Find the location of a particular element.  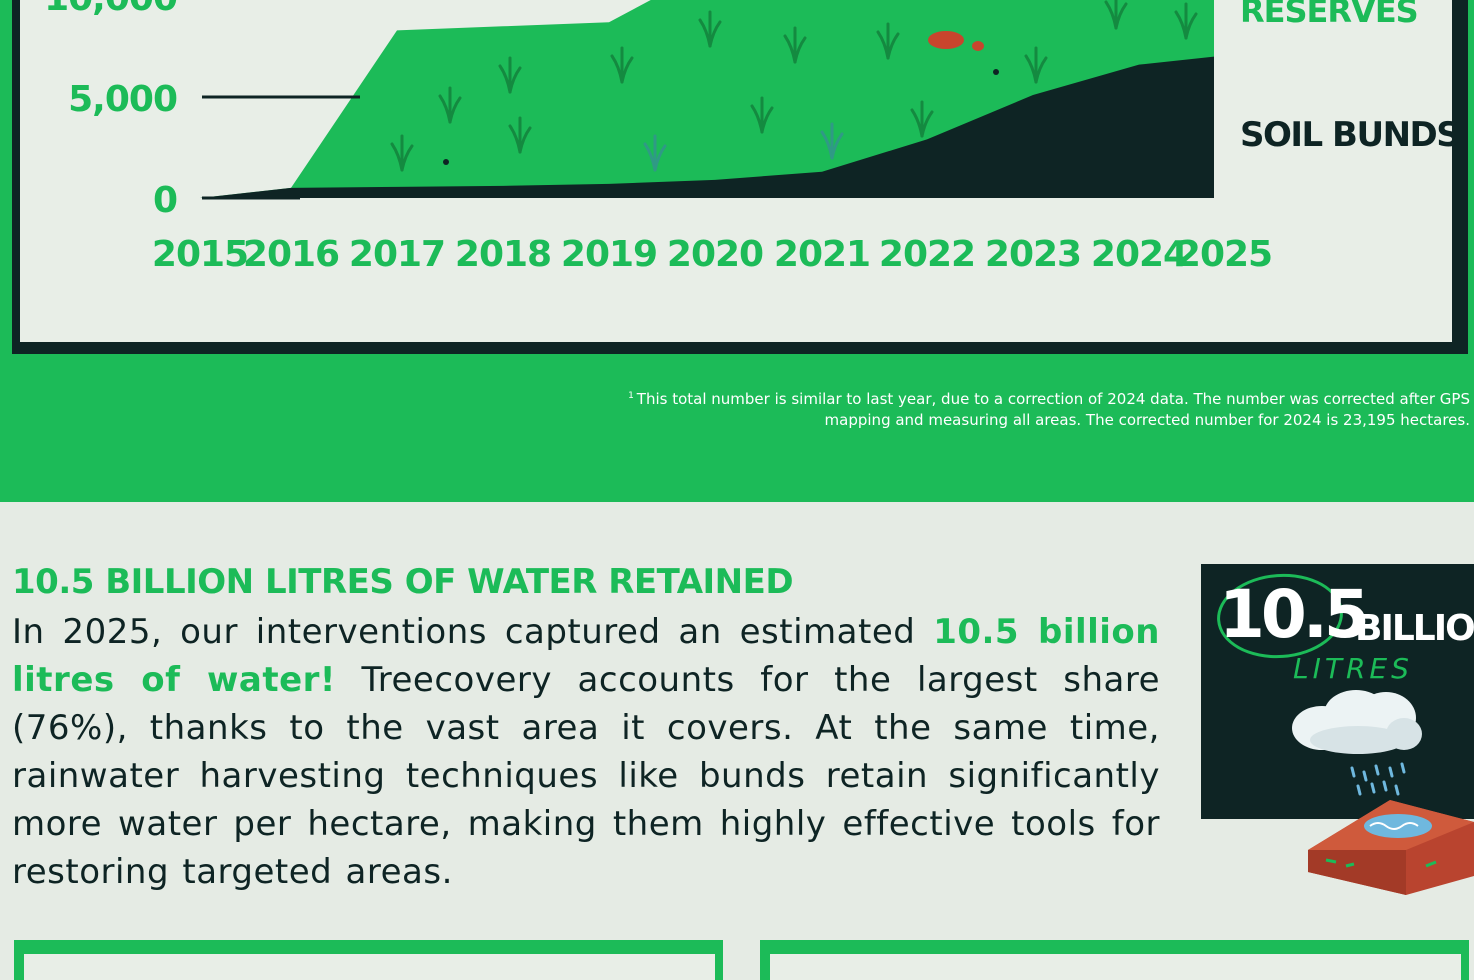

legend-soil-bunds: SOIL BUNDS is located at coordinates (1349, 135).